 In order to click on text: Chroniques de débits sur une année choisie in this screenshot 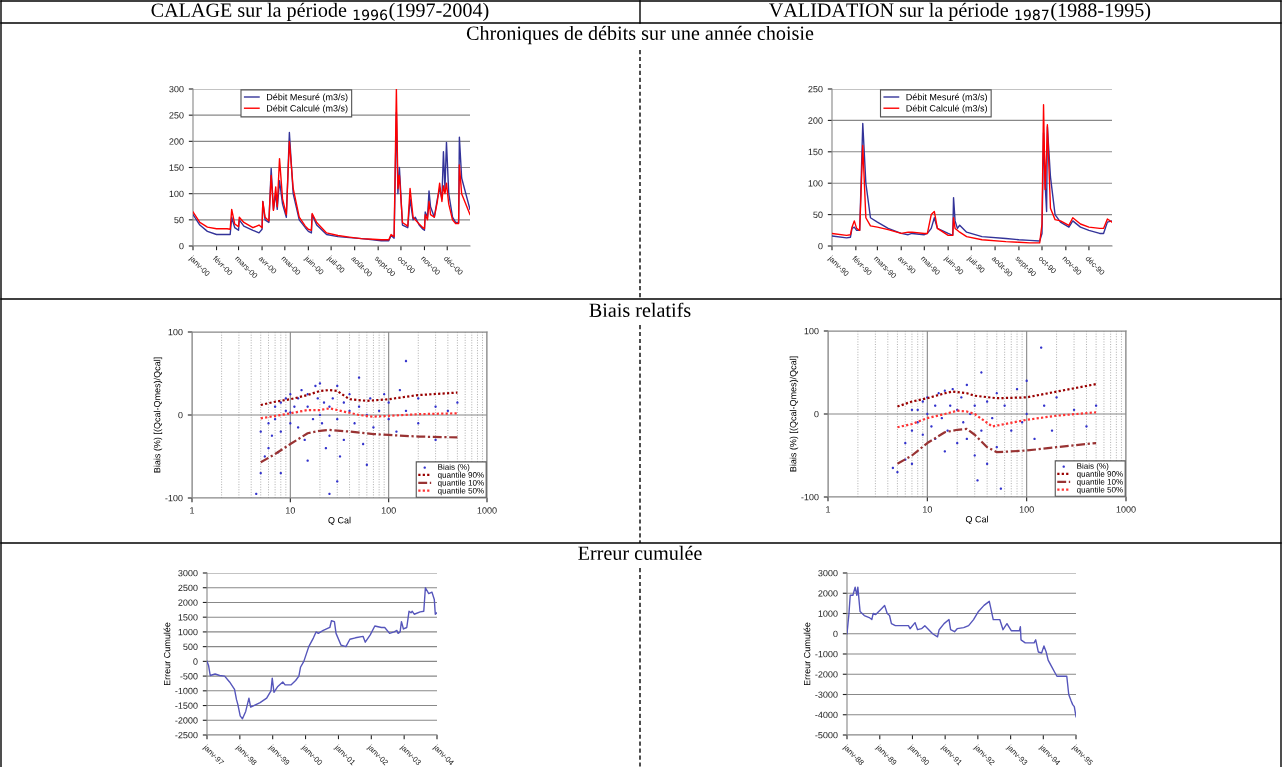, I will do `click(640, 35)`.